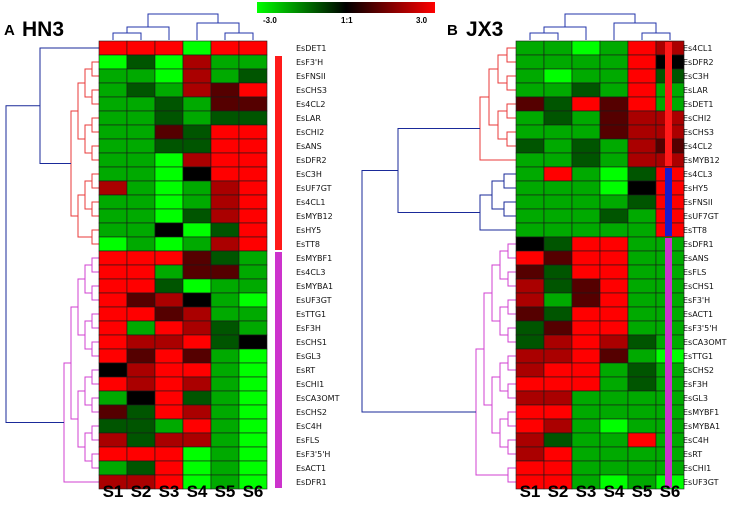 The height and width of the screenshot is (509, 737). What do you see at coordinates (698, 286) in the screenshot?
I see `row-label: EsCHS1` at bounding box center [698, 286].